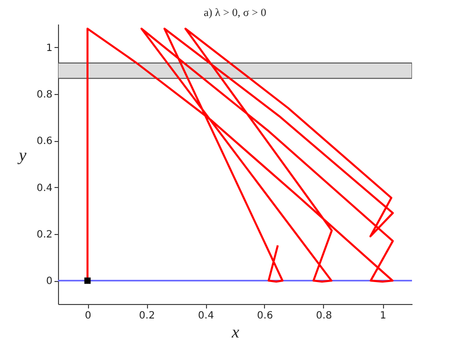 The height and width of the screenshot is (343, 457). What do you see at coordinates (324, 316) in the screenshot?
I see `x-tick-label: 0.8` at bounding box center [324, 316].